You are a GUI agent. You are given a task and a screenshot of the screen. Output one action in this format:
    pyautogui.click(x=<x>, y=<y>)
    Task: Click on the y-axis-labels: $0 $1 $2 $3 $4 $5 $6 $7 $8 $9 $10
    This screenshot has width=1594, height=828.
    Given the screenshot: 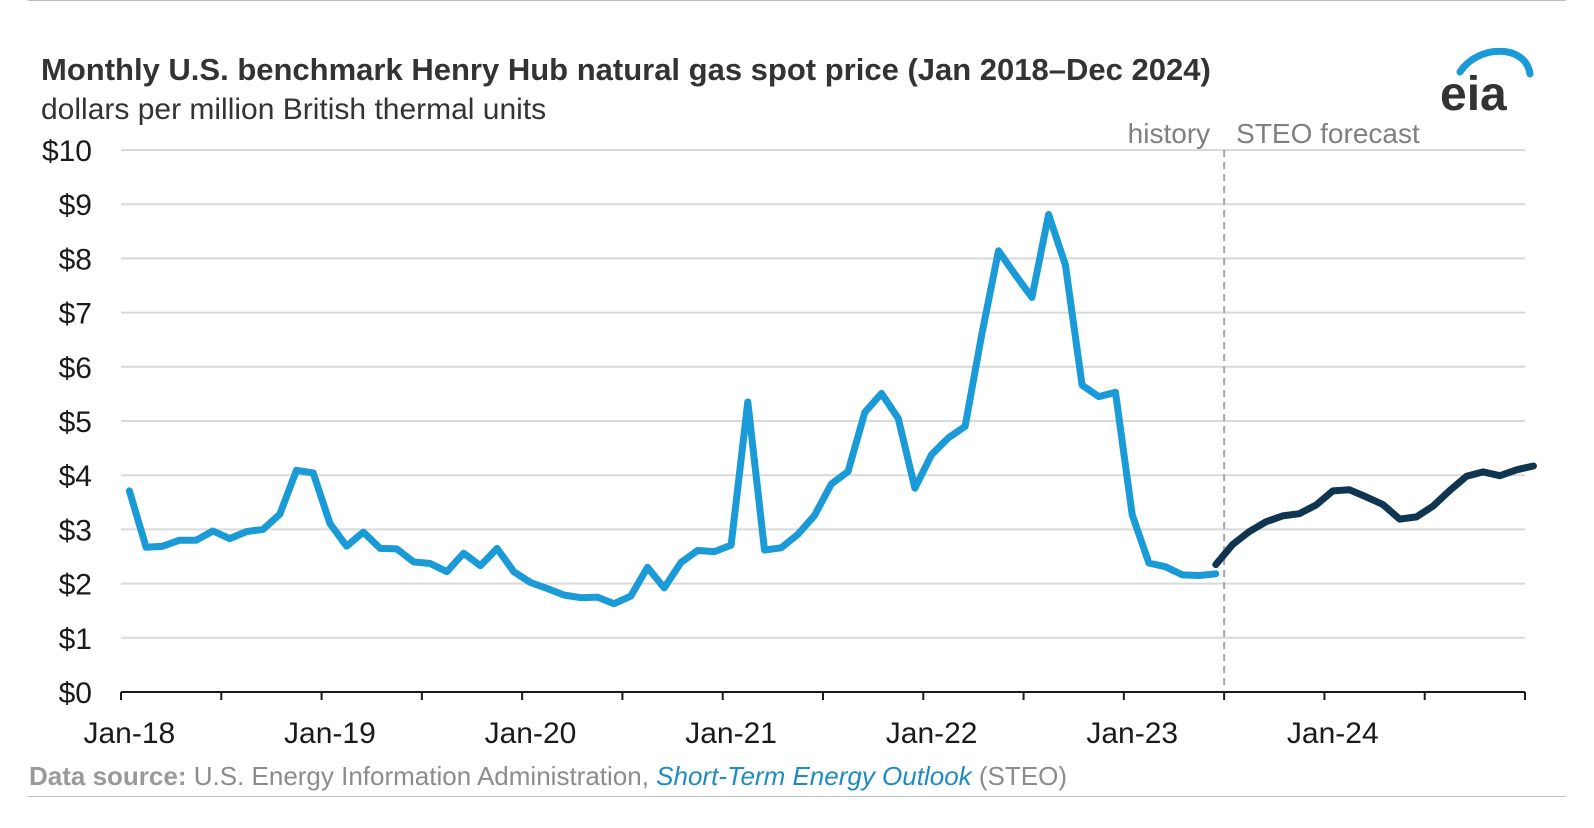 What is the action you would take?
    pyautogui.click(x=67, y=422)
    